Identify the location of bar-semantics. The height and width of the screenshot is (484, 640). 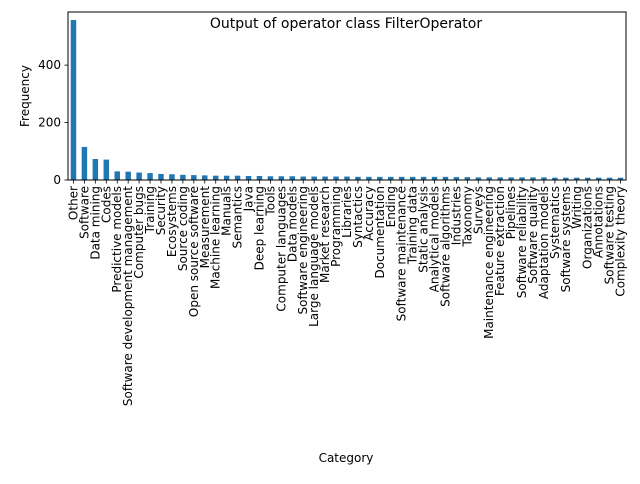
(237, 177).